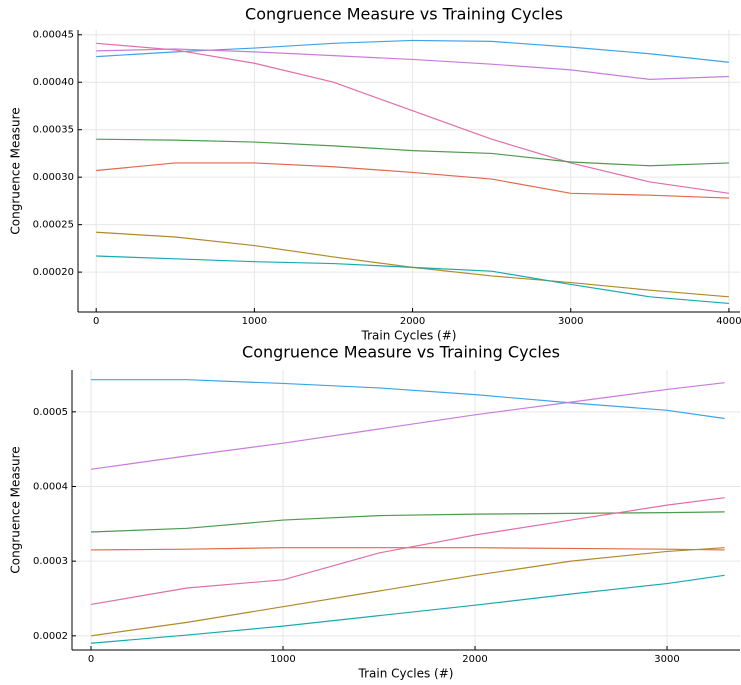 The width and height of the screenshot is (741, 685). Describe the element at coordinates (728, 321) in the screenshot. I see `x-tick-label: 4000` at that location.